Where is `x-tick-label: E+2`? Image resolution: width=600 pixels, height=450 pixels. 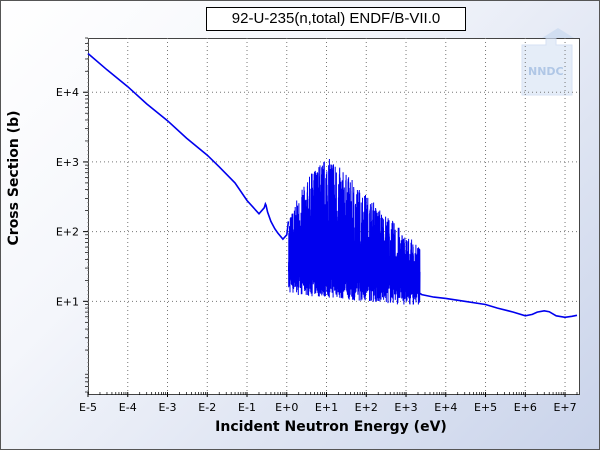 x-tick-label: E+2 is located at coordinates (366, 407).